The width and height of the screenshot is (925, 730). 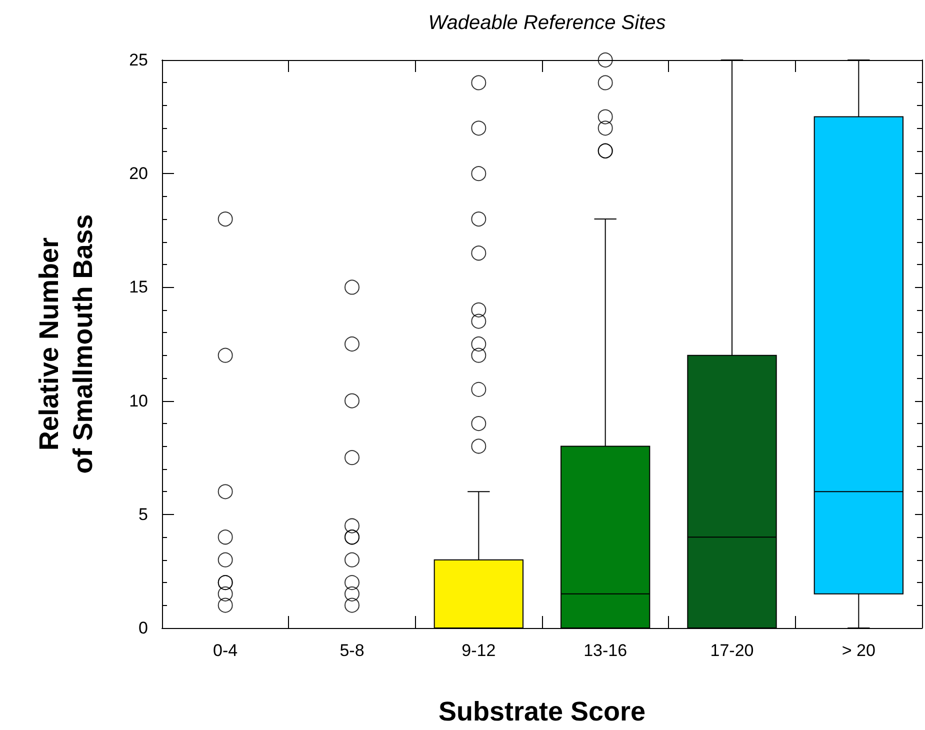 I want to click on x-axis-title: Substrate Score, so click(x=542, y=711).